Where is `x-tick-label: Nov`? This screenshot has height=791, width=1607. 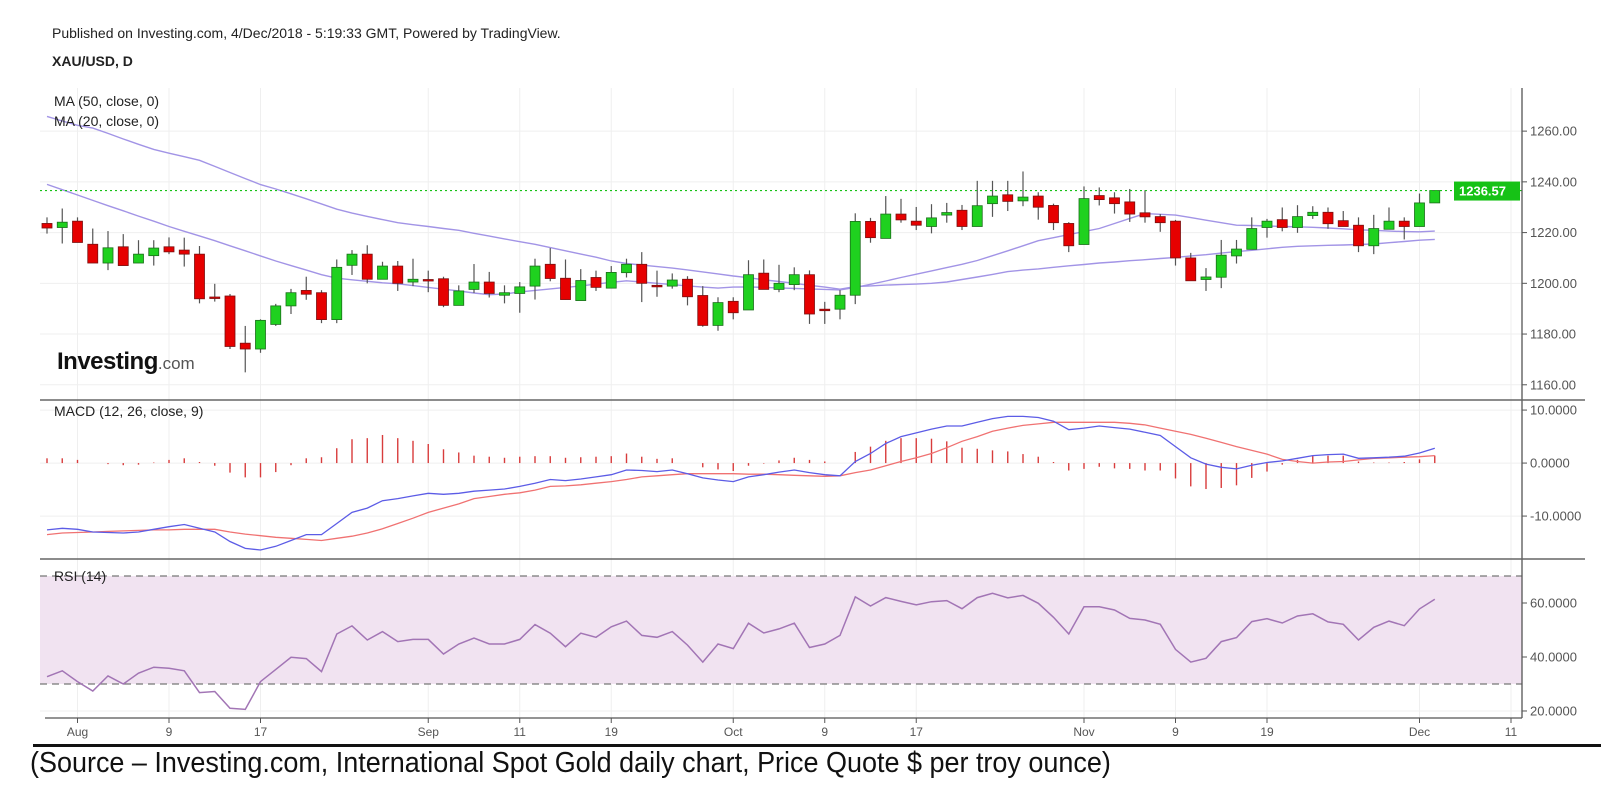 x-tick-label: Nov is located at coordinates (1083, 732).